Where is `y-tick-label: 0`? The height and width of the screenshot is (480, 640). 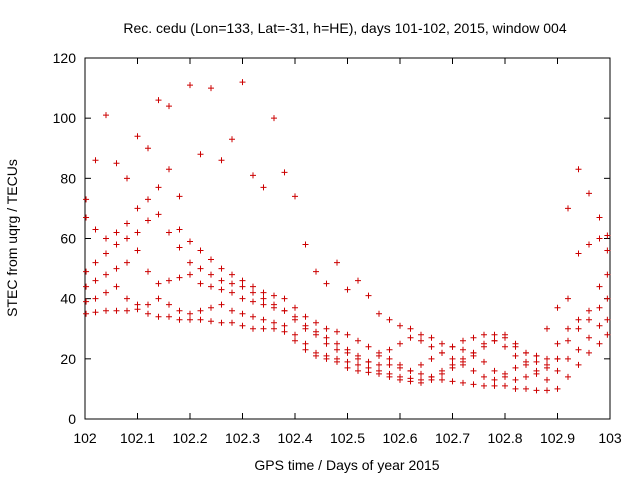
y-tick-label: 0 is located at coordinates (72, 419).